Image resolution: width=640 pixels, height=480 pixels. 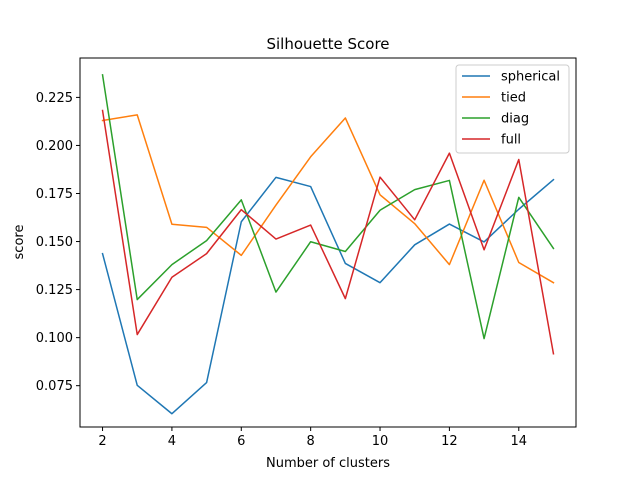 I want to click on x-axis-label: Number of clusters, so click(x=328, y=463).